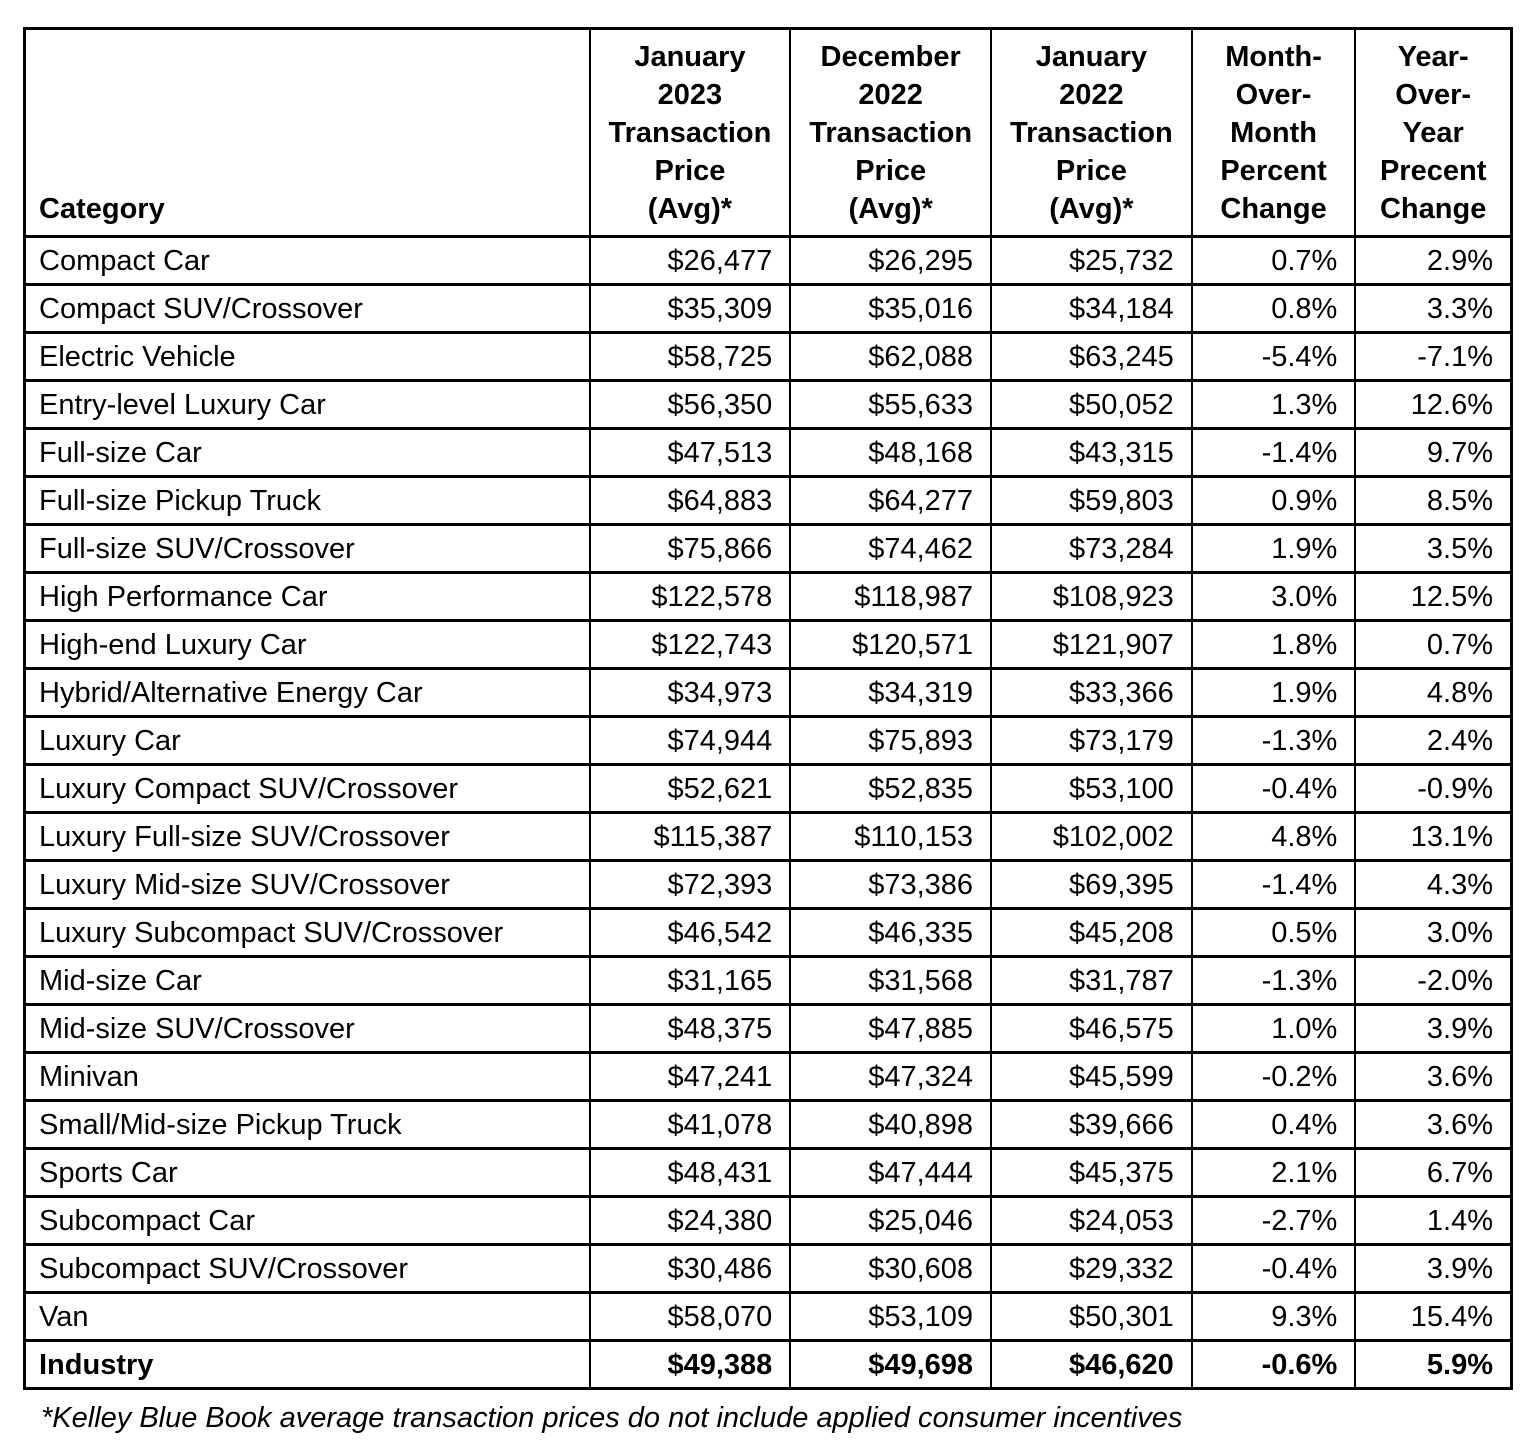  I want to click on category-cell: Van, so click(307, 1316).